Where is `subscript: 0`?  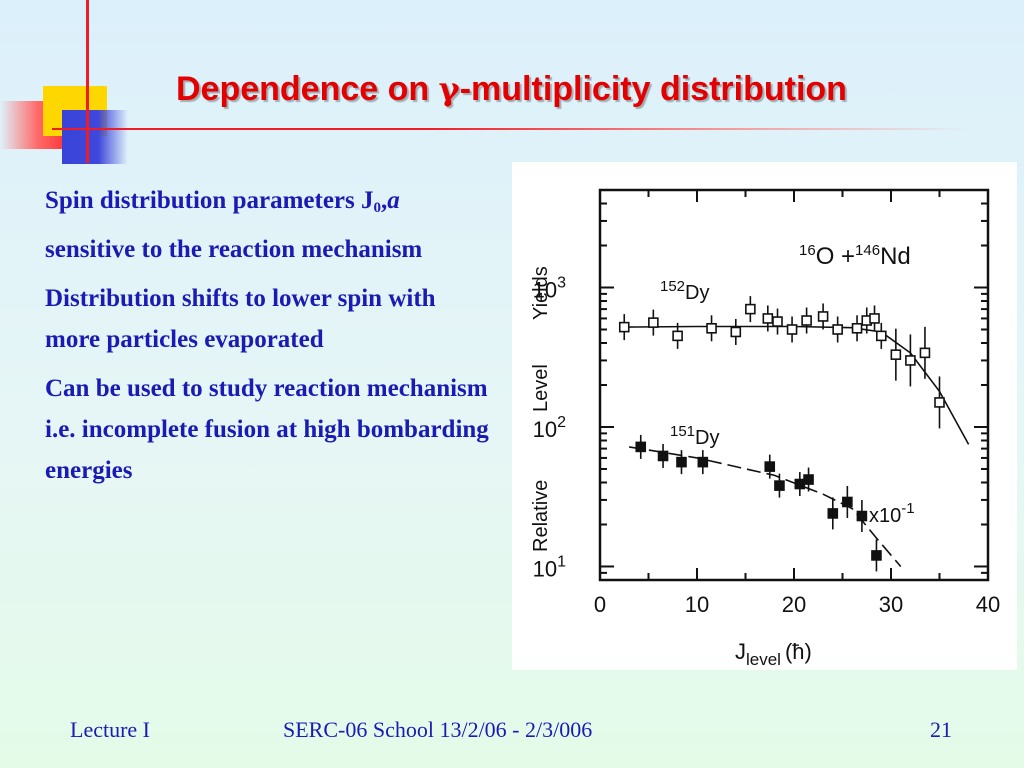 subscript: 0 is located at coordinates (377, 208).